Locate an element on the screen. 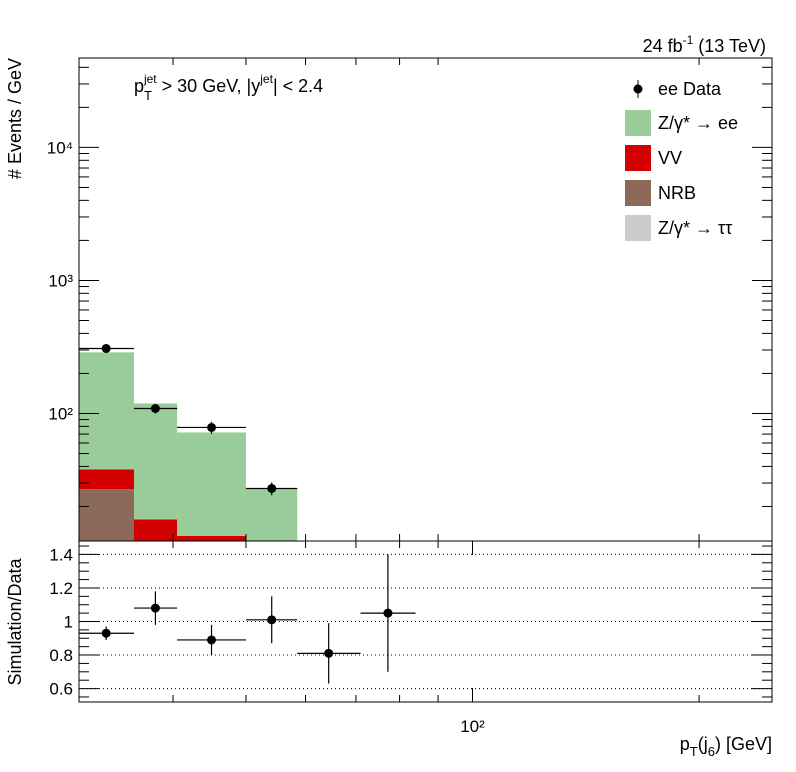 The image size is (796, 772). y-tick-label: 1.2 is located at coordinates (61, 588).